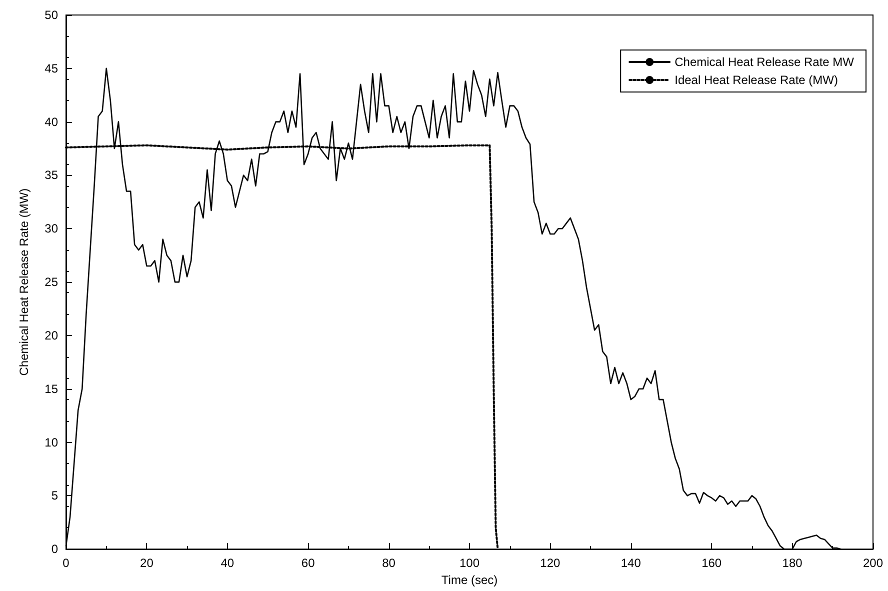 This screenshot has width=888, height=591. I want to click on y-tick-label: 0, so click(54, 549).